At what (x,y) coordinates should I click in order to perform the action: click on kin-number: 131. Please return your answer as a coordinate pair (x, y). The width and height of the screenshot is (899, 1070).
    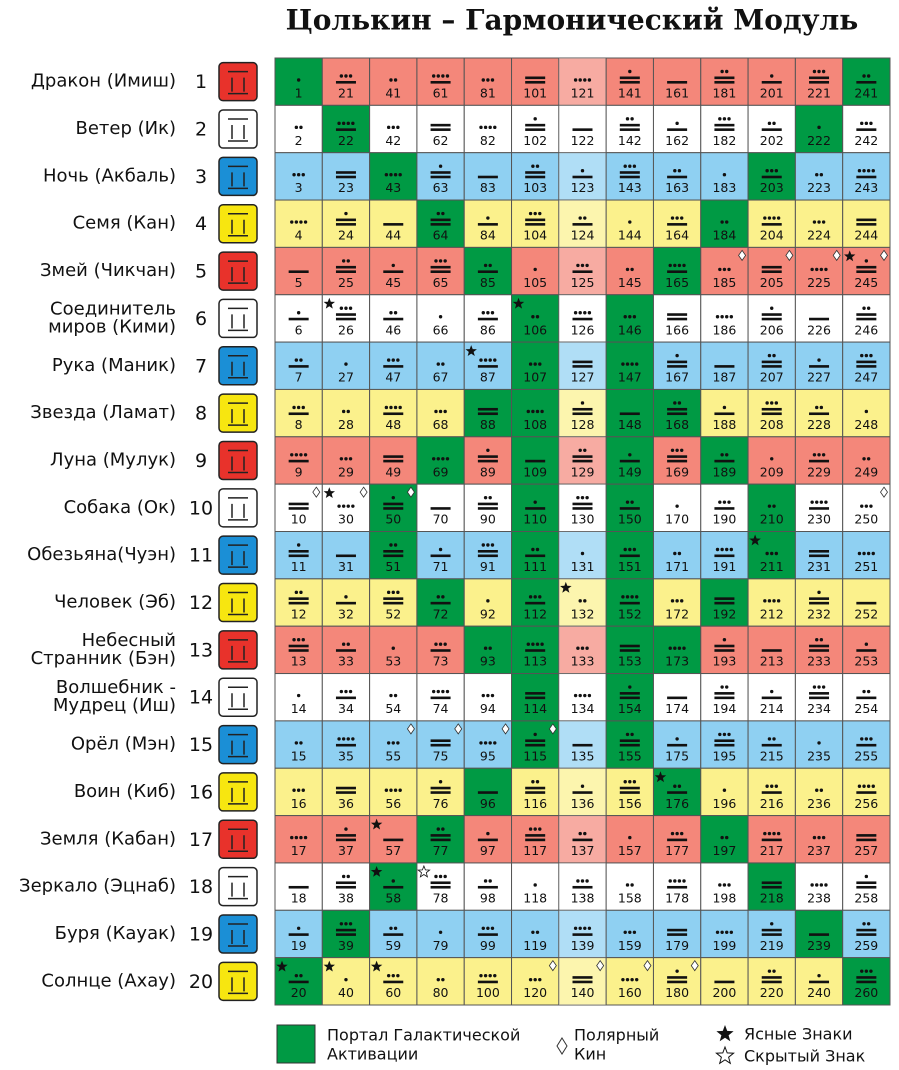
    Looking at the image, I should click on (583, 566).